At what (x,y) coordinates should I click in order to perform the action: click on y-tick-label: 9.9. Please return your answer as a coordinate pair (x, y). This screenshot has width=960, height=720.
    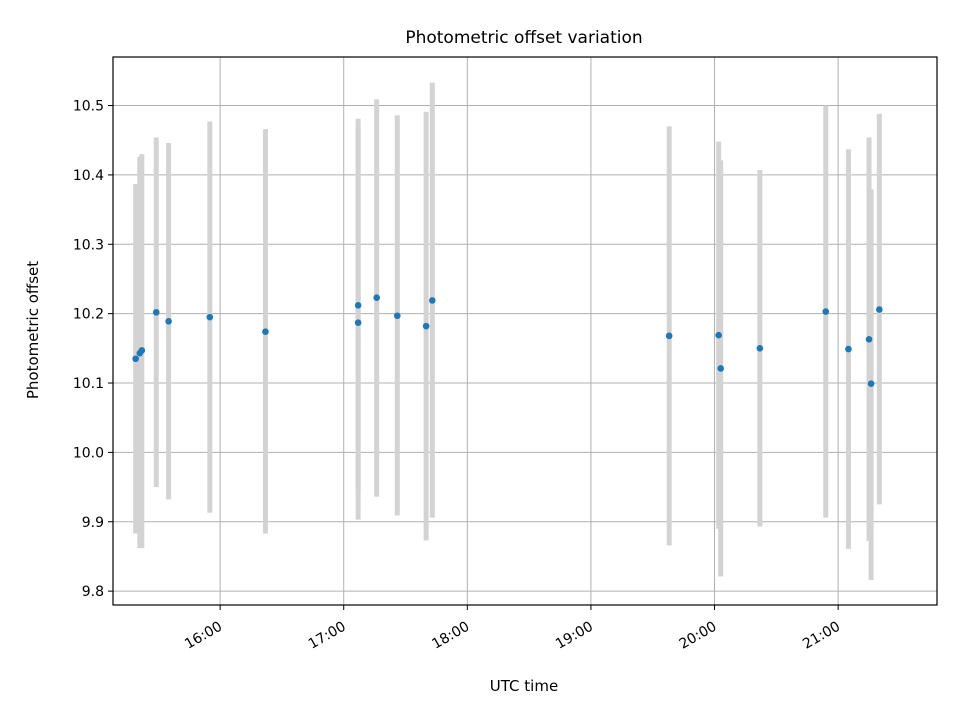
    Looking at the image, I should click on (93, 523).